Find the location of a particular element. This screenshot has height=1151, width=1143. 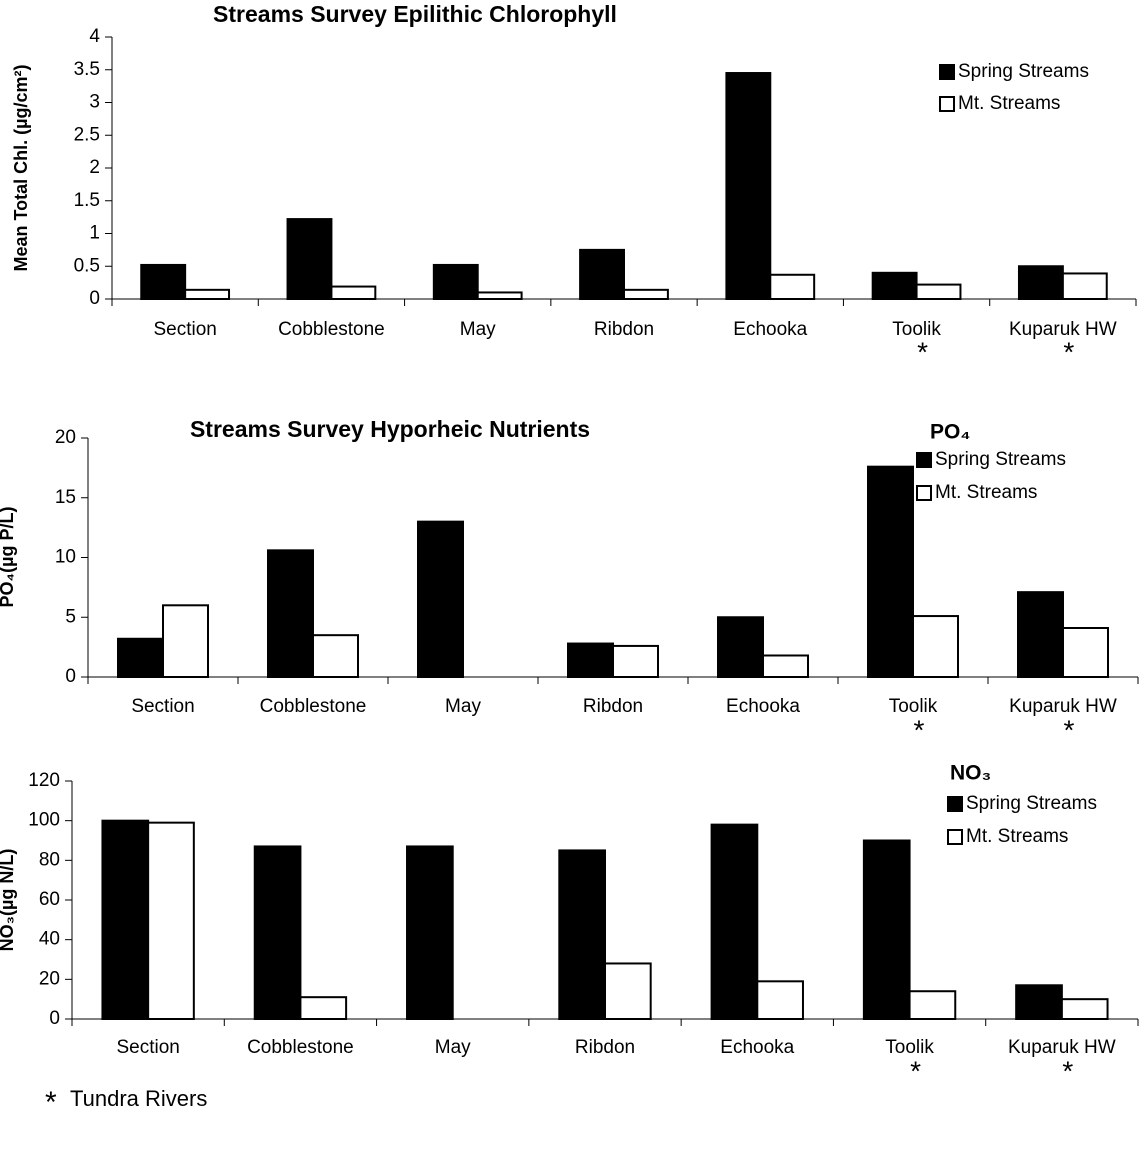

legend-title: PO₄ is located at coordinates (950, 432).